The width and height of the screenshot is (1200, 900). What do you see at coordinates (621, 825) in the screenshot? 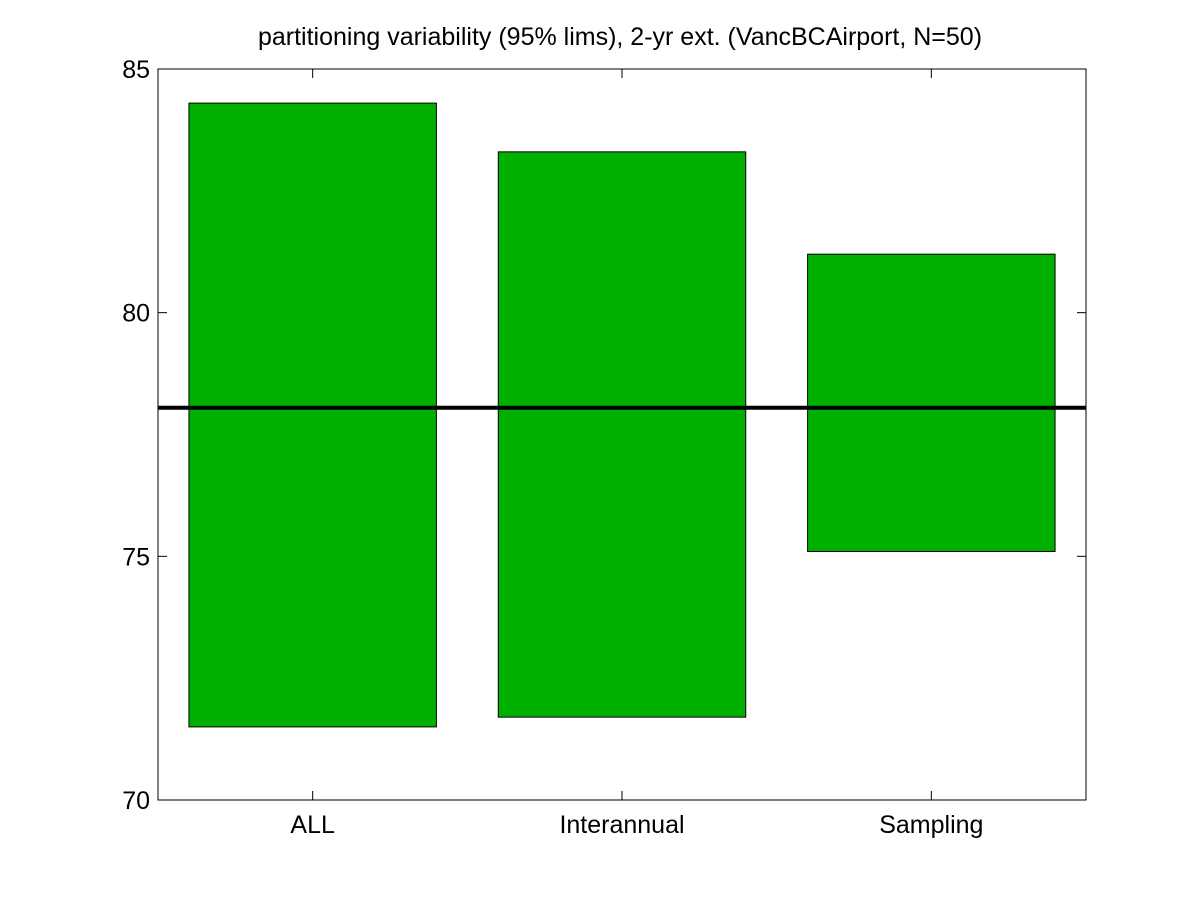
I see `x-tick-label: Interannual` at bounding box center [621, 825].